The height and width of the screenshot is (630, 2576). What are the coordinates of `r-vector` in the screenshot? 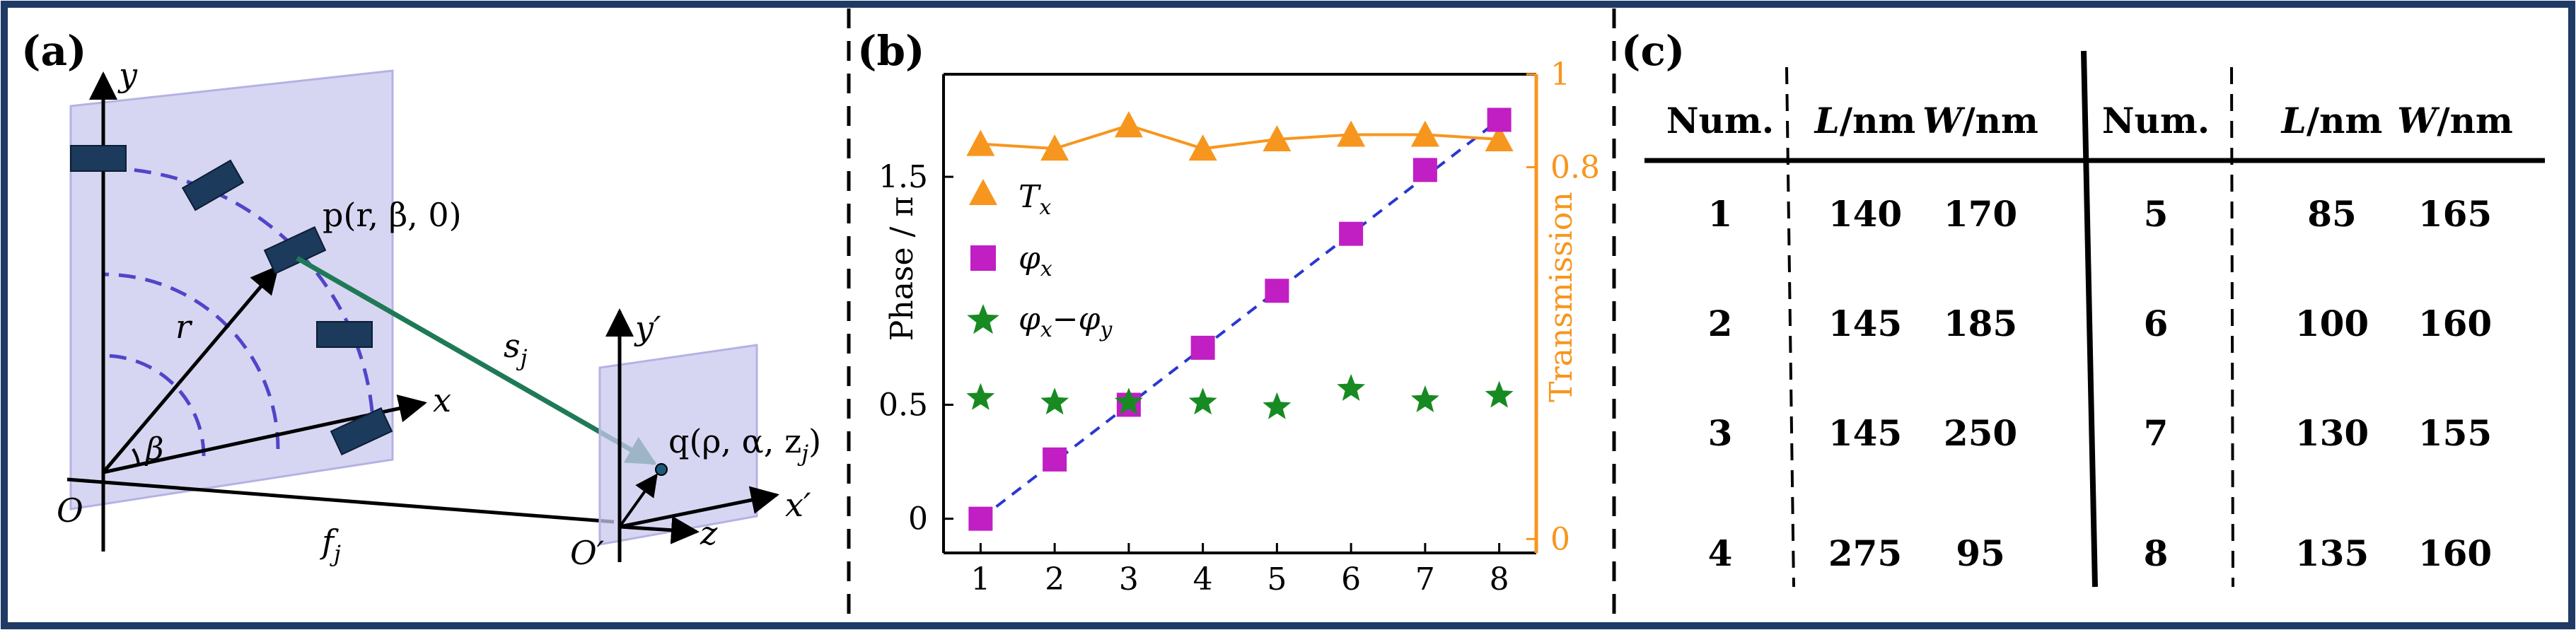 It's located at (190, 369).